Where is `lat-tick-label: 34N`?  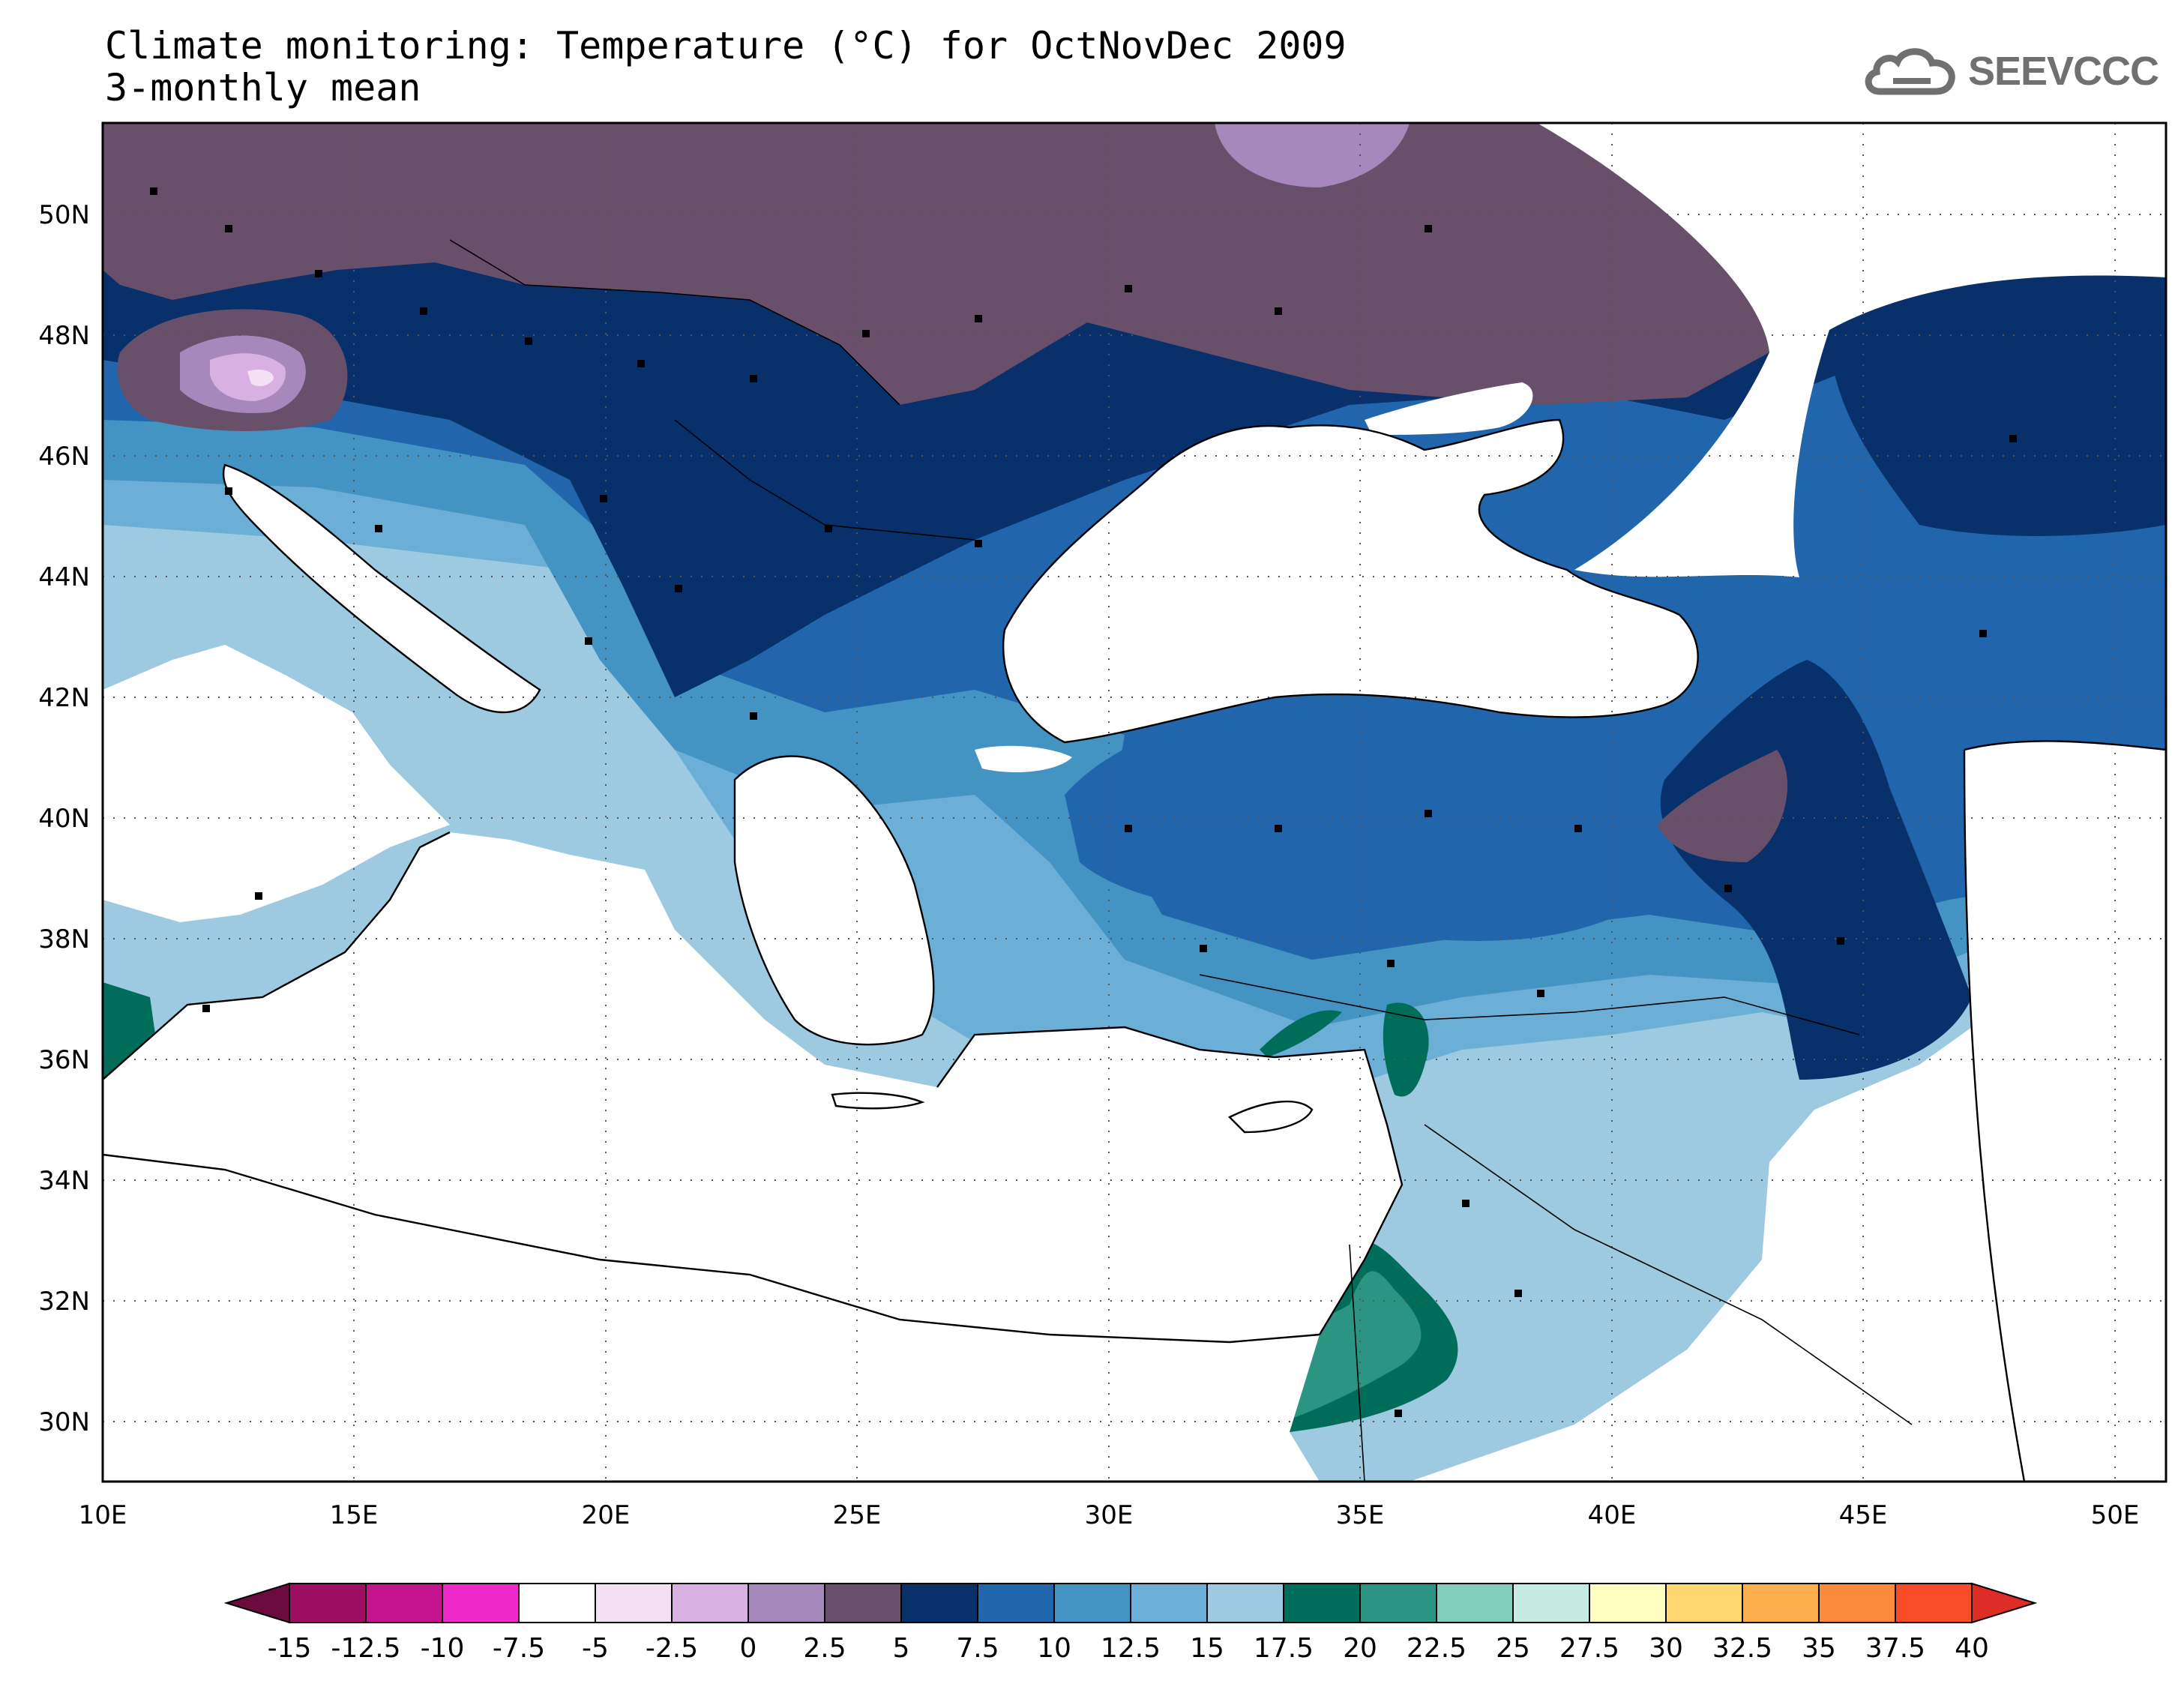 lat-tick-label: 34N is located at coordinates (64, 1181).